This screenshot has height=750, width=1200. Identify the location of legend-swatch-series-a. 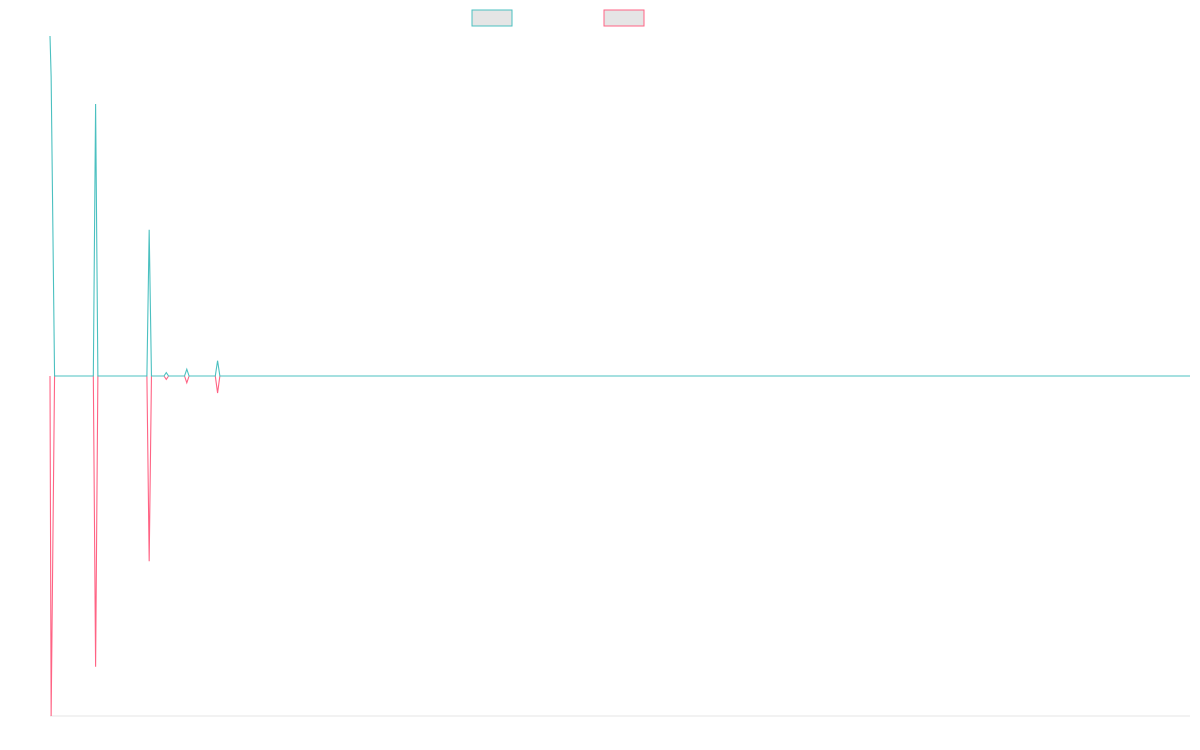
(492, 18).